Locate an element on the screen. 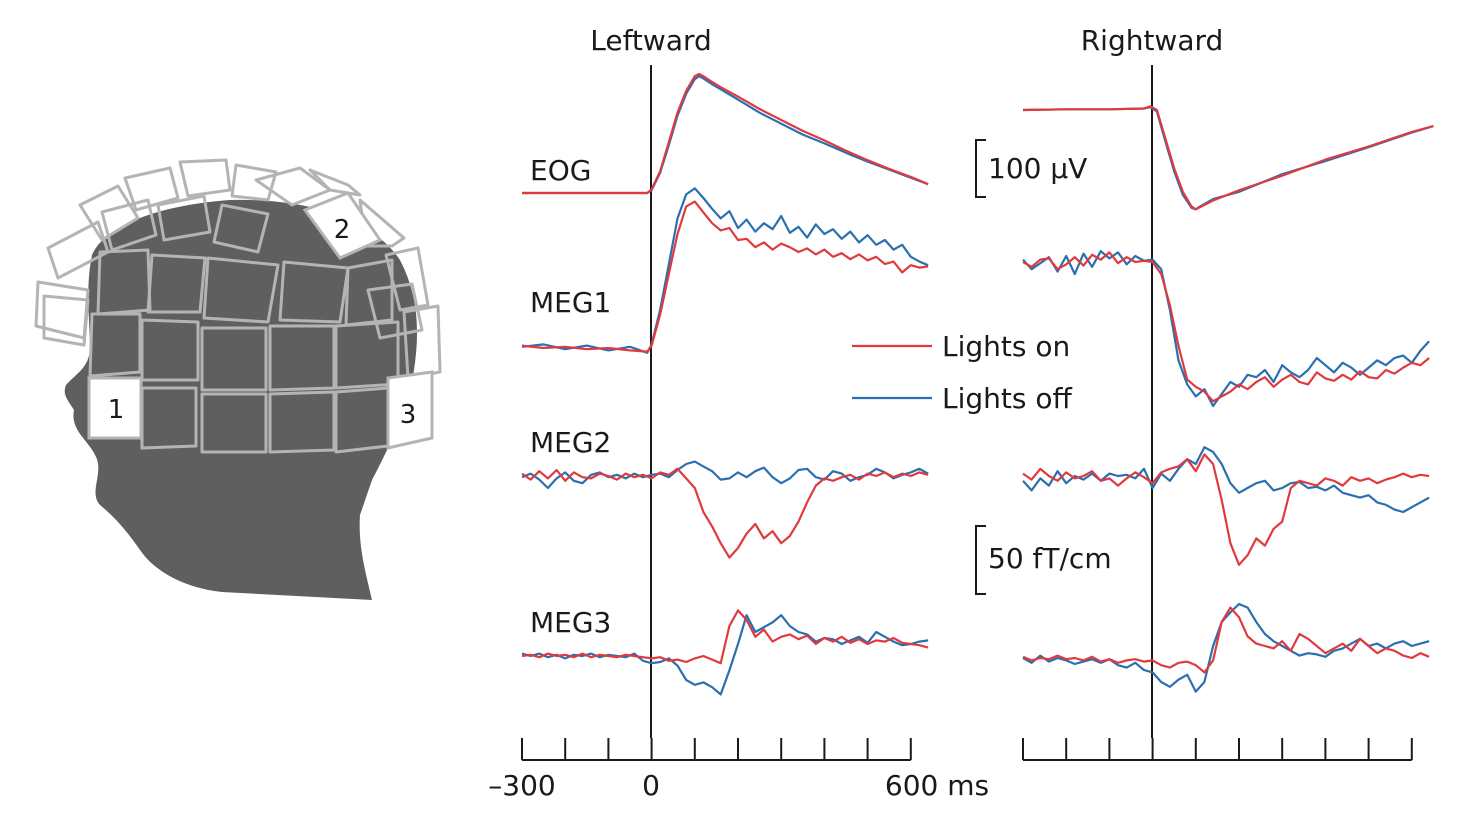  axis-tick-label-600ms: 600 ms is located at coordinates (937, 785).